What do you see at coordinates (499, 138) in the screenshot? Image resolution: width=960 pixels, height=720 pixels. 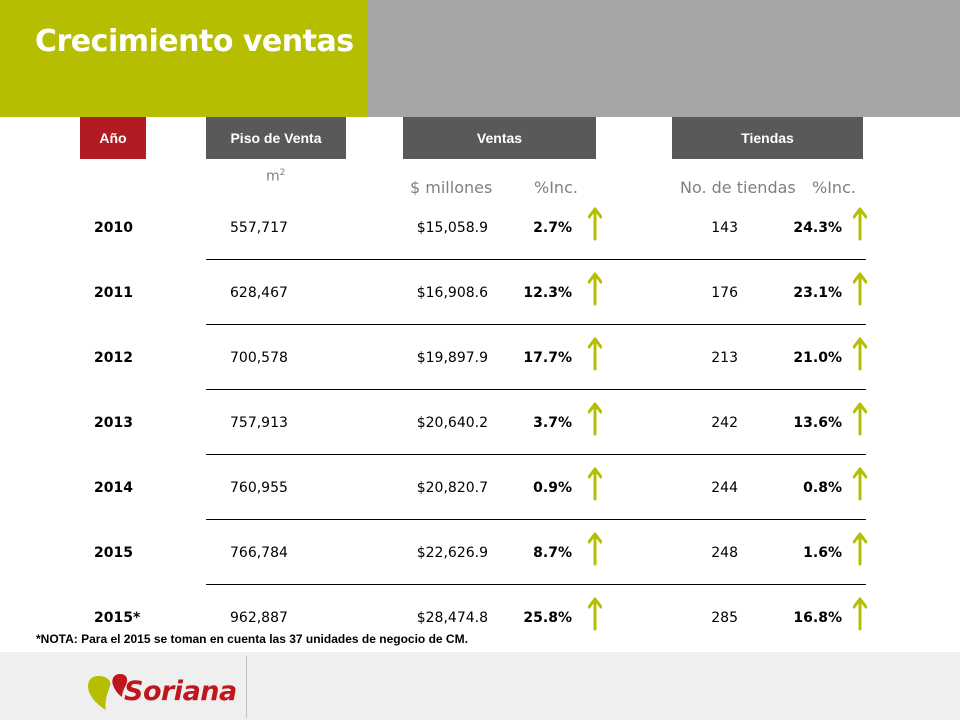 I see `header-ventas: Ventas` at bounding box center [499, 138].